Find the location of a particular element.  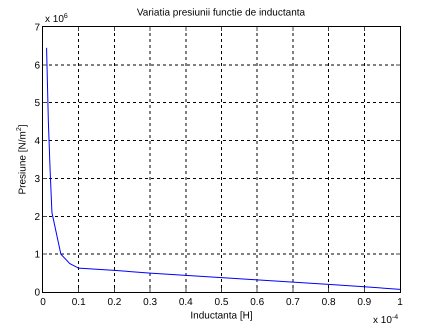

x-tick-label: 0.9 is located at coordinates (364, 302).